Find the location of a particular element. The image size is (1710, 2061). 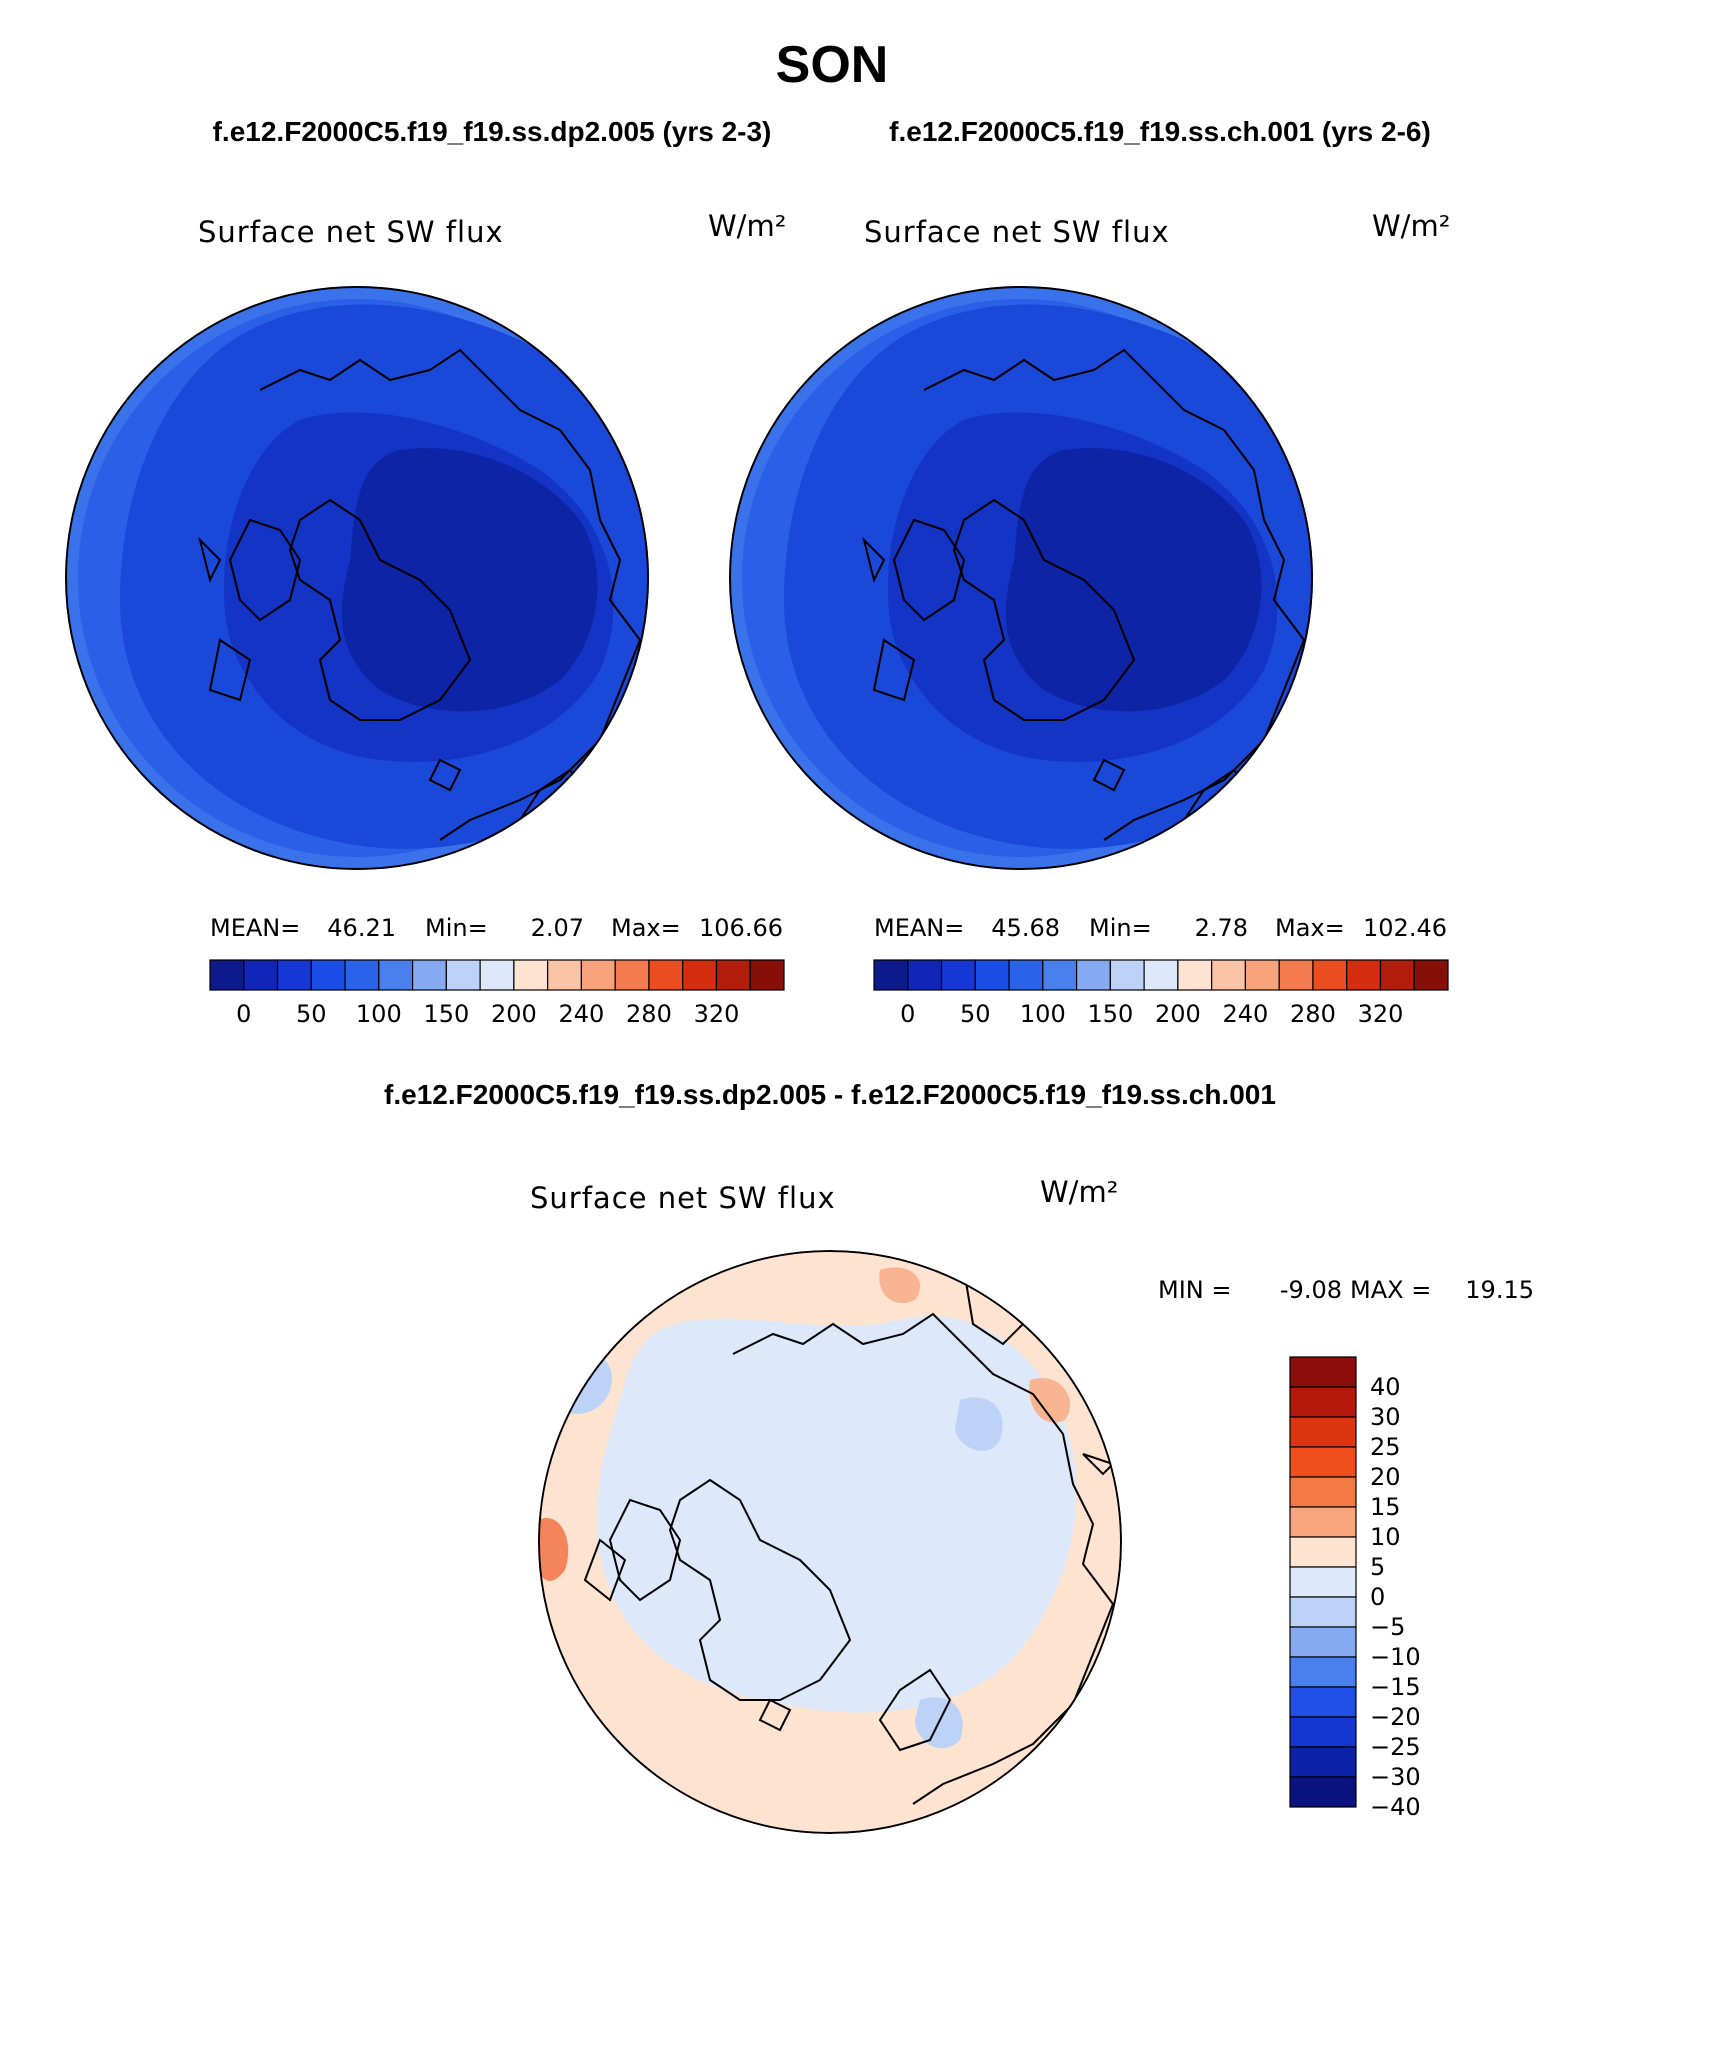

max-label-left: Max= is located at coordinates (646, 928).